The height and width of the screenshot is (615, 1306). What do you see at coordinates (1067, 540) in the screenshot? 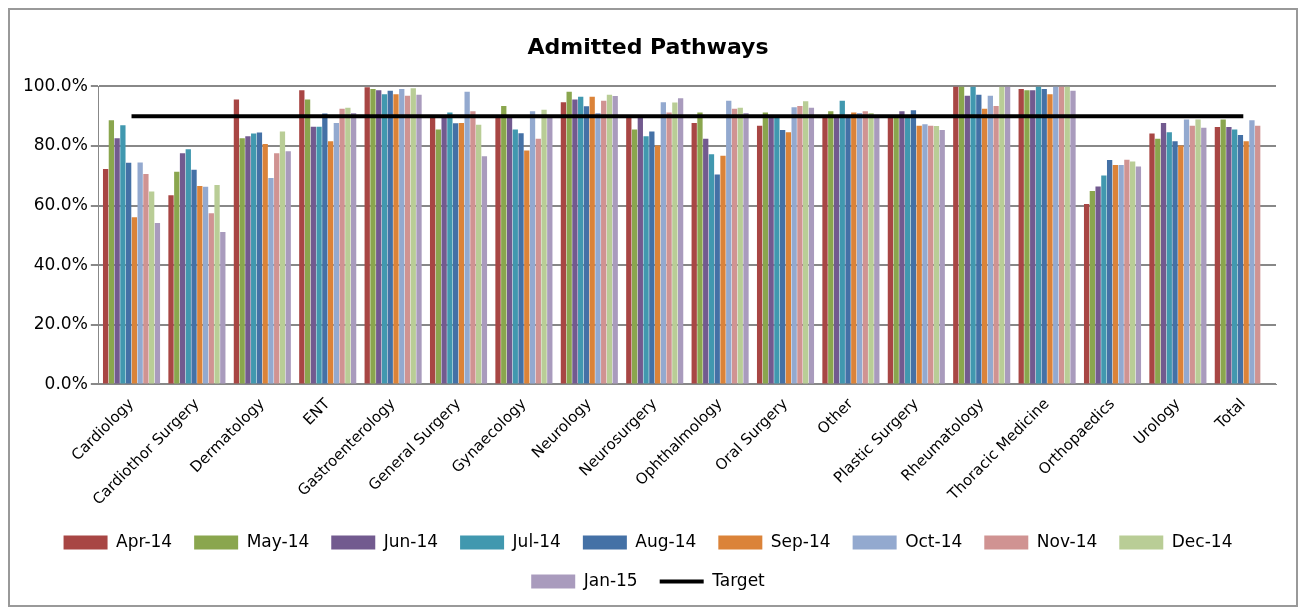
I see `legend-label: Nov-14` at bounding box center [1067, 540].